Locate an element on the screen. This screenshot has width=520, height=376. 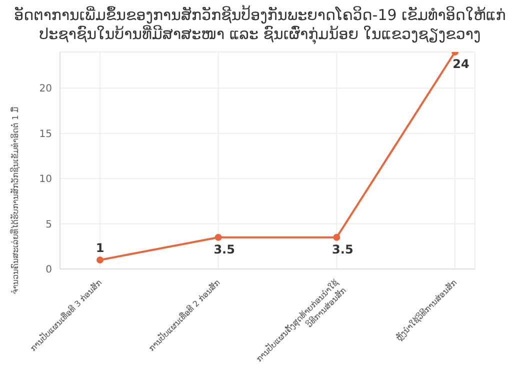
y-tick-label: 15 is located at coordinates (45, 134).